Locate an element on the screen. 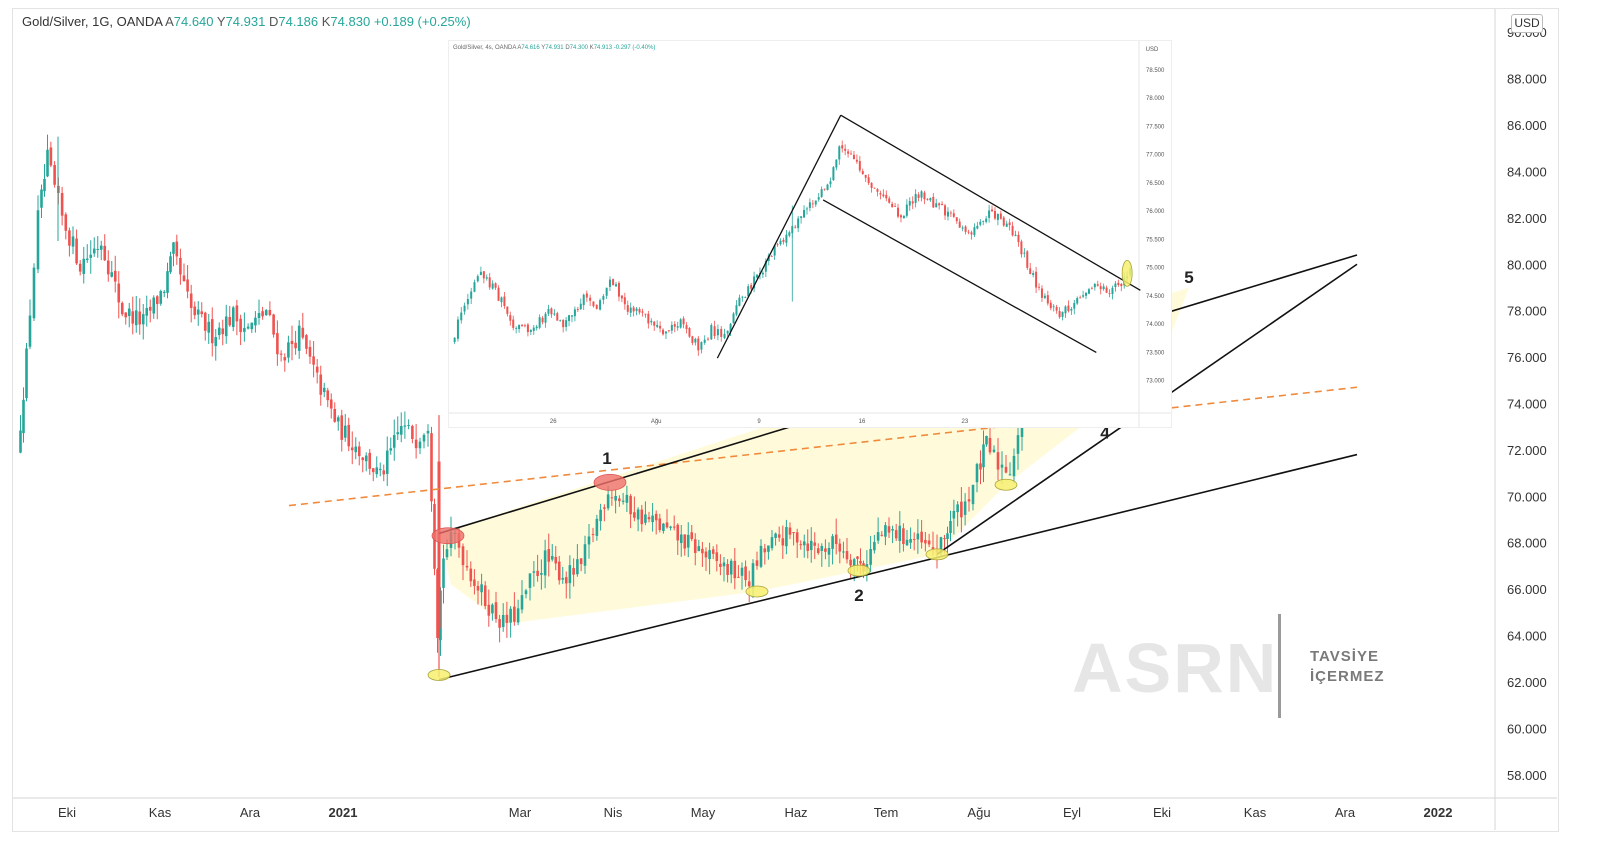  x-tick-label: 2021 is located at coordinates (343, 812).